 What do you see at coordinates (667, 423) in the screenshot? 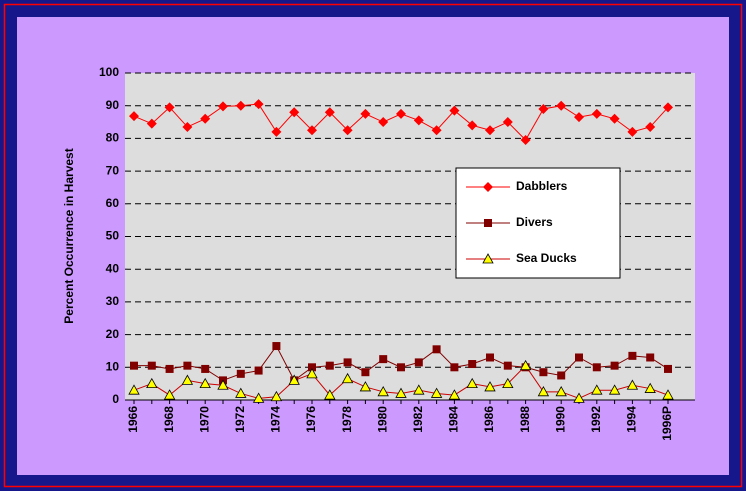
I see `x-tick-label: 1996P` at bounding box center [667, 423].